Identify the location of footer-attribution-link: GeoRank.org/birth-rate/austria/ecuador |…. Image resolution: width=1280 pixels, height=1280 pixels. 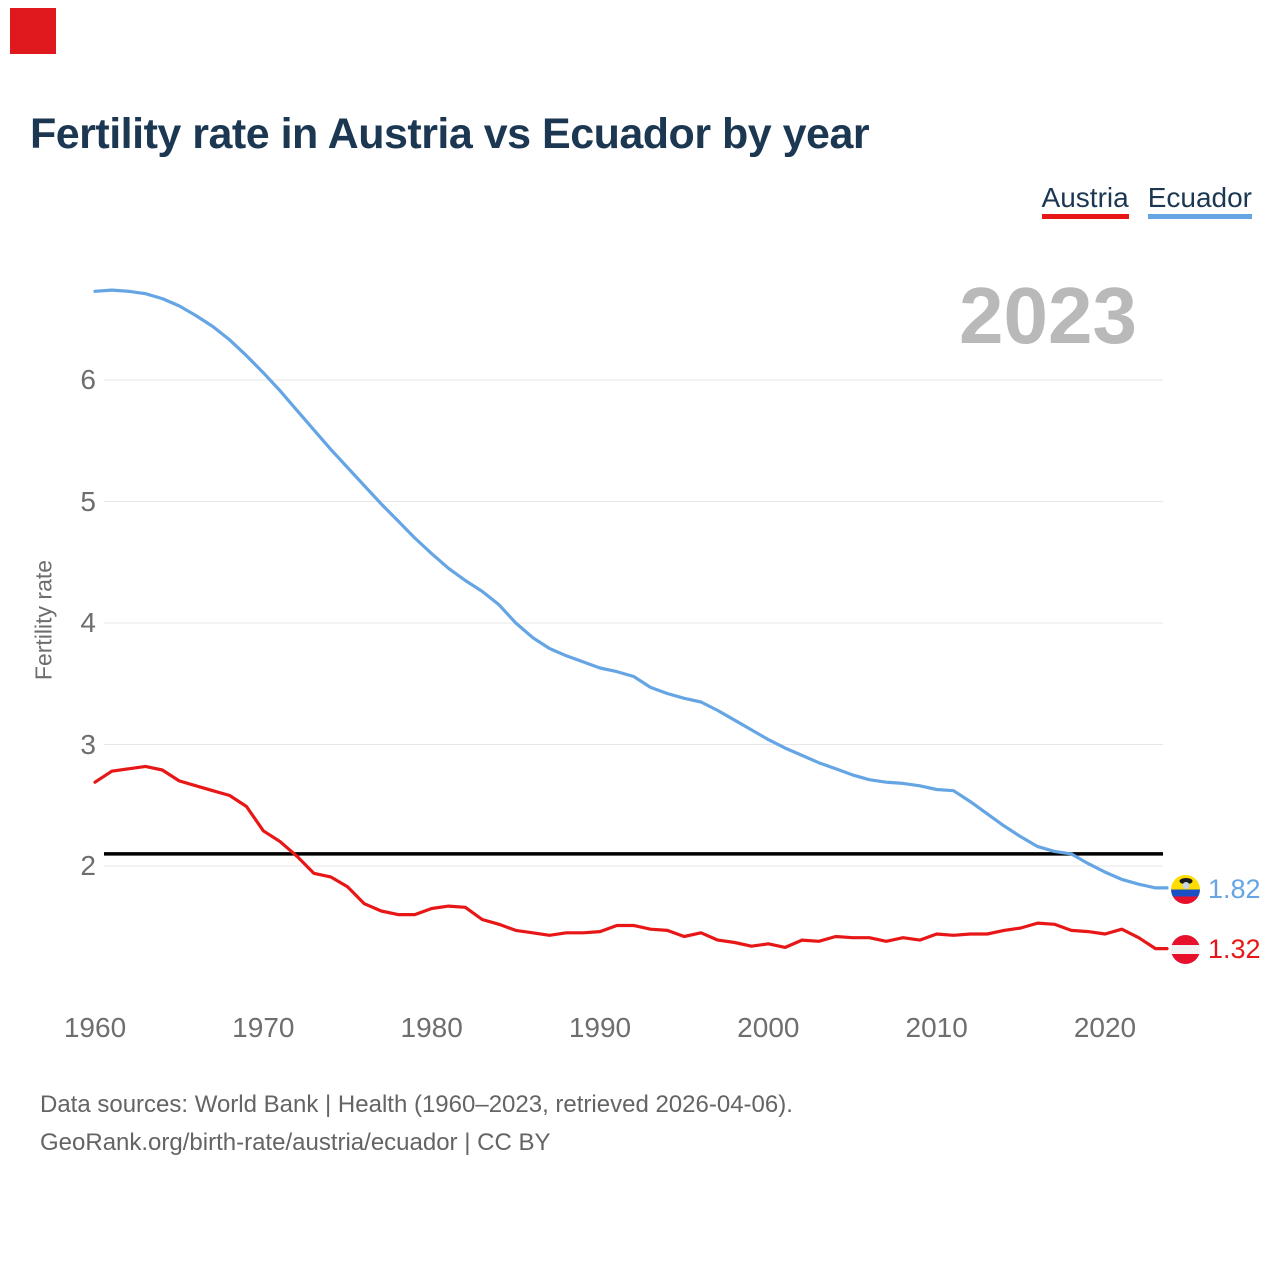
(295, 1142).